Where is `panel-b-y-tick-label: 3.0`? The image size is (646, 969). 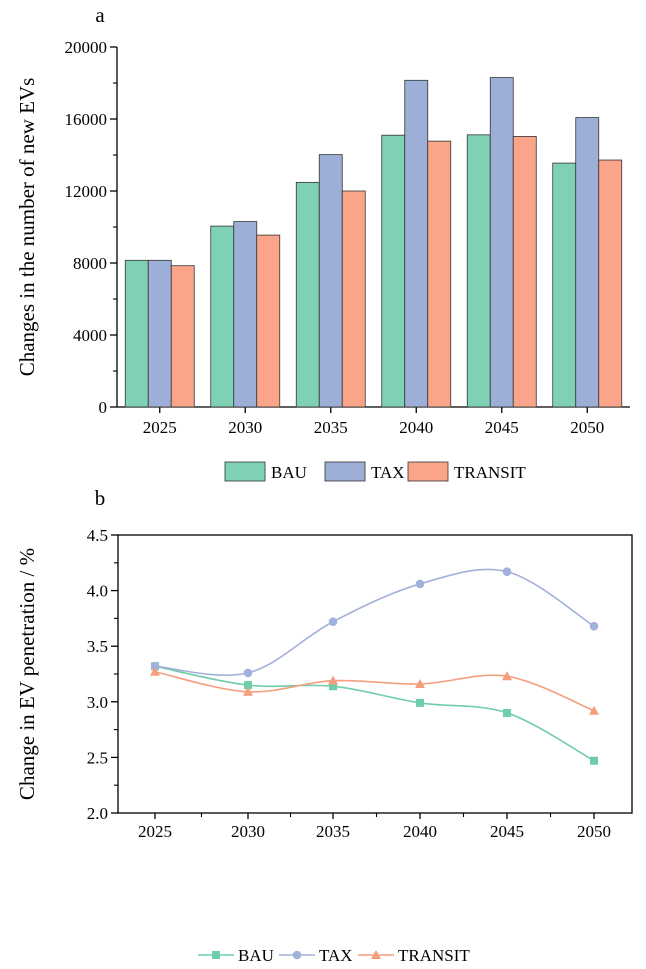 panel-b-y-tick-label: 3.0 is located at coordinates (97, 702).